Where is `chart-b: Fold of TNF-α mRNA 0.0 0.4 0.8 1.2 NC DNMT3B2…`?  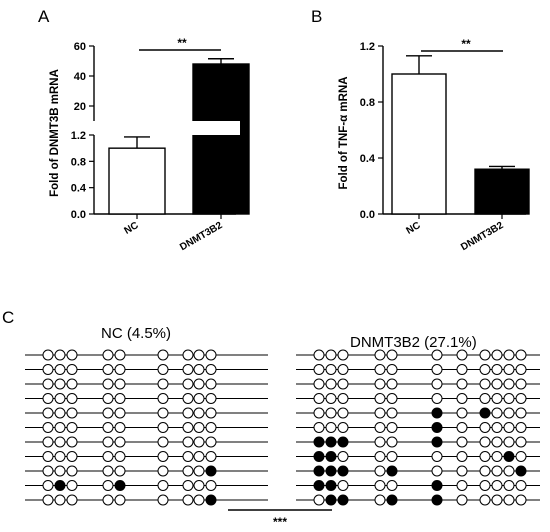
chart-b: Fold of TNF-α mRNA 0.0 0.4 0.8 1.2 NC DNMT3B2… is located at coordinates (434, 145).